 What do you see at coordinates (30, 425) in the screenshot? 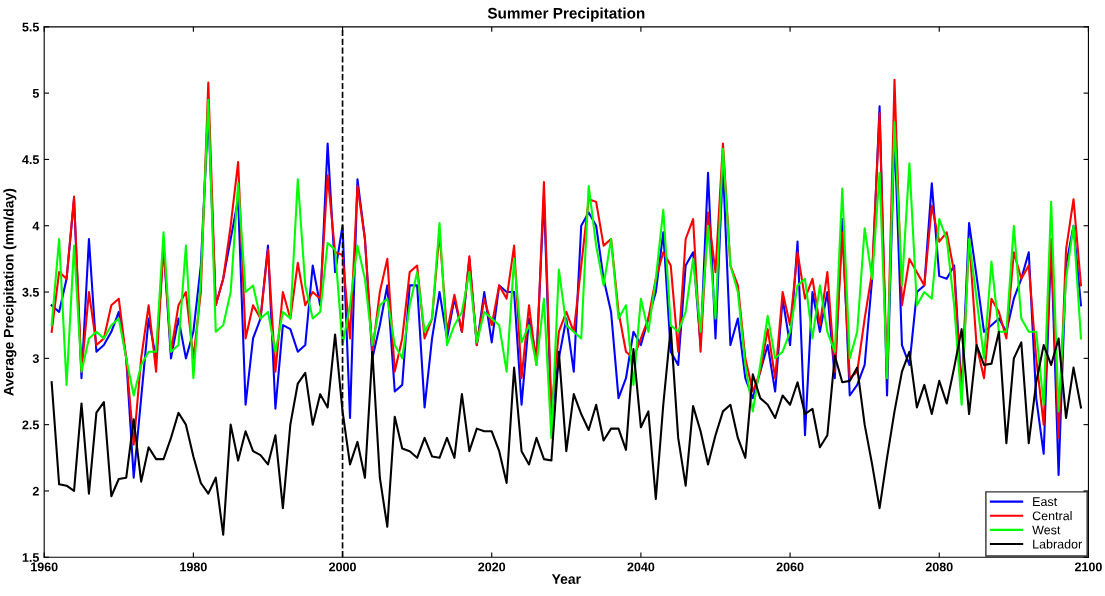
I see `y-tick-label: 2.5` at bounding box center [30, 425].